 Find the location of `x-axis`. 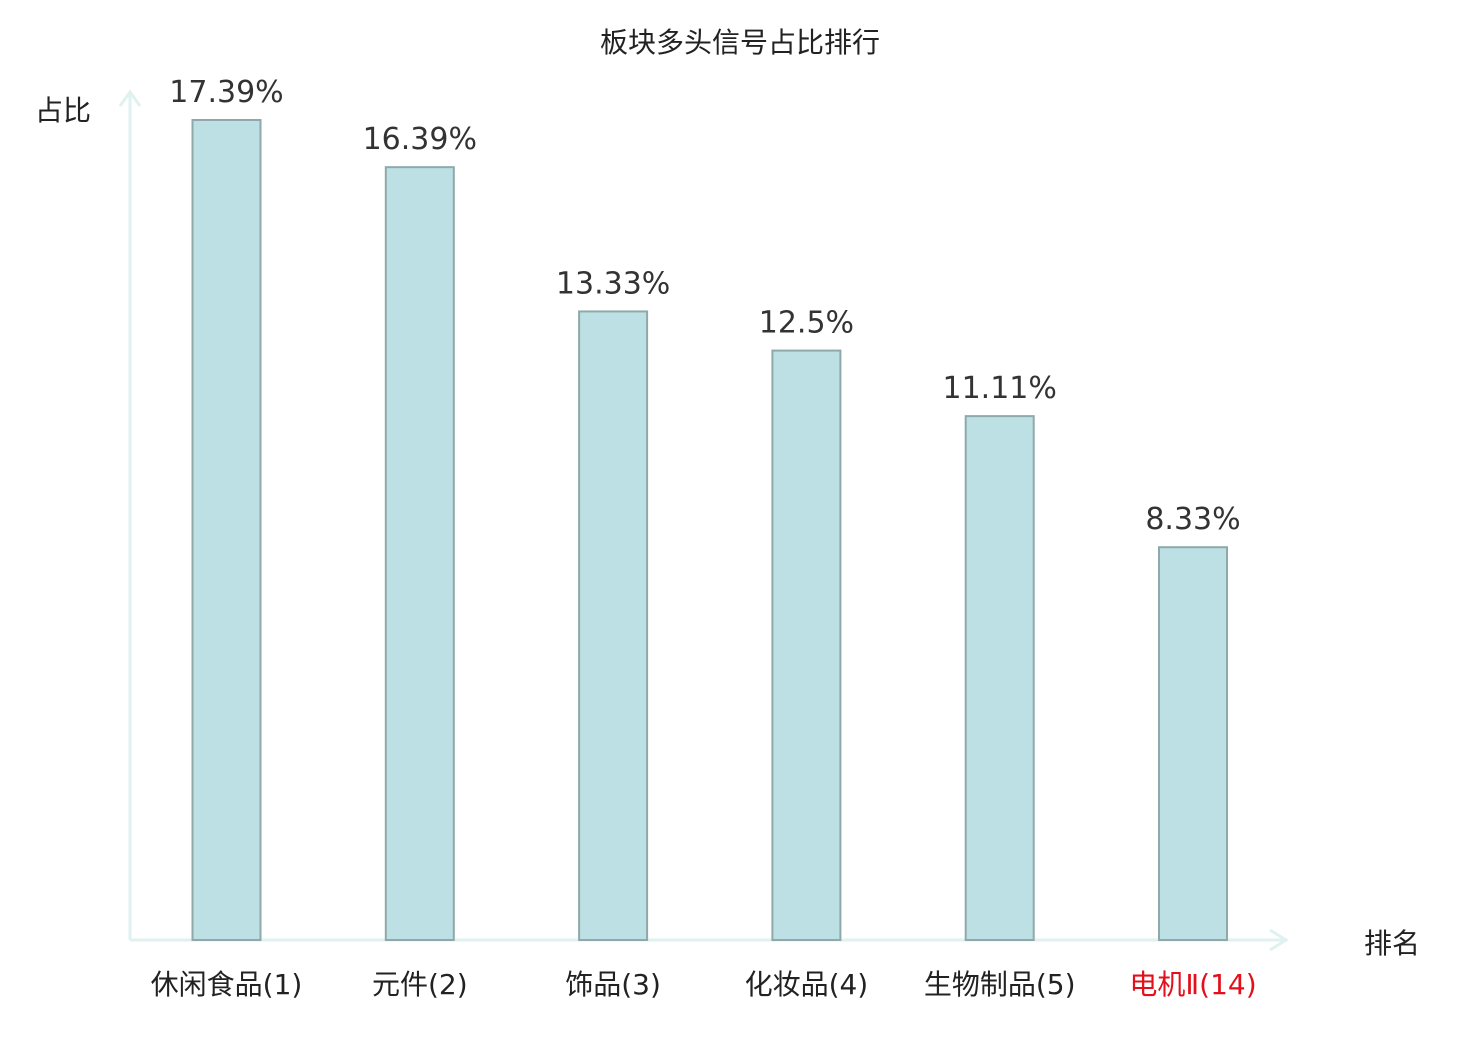

x-axis is located at coordinates (709, 940).